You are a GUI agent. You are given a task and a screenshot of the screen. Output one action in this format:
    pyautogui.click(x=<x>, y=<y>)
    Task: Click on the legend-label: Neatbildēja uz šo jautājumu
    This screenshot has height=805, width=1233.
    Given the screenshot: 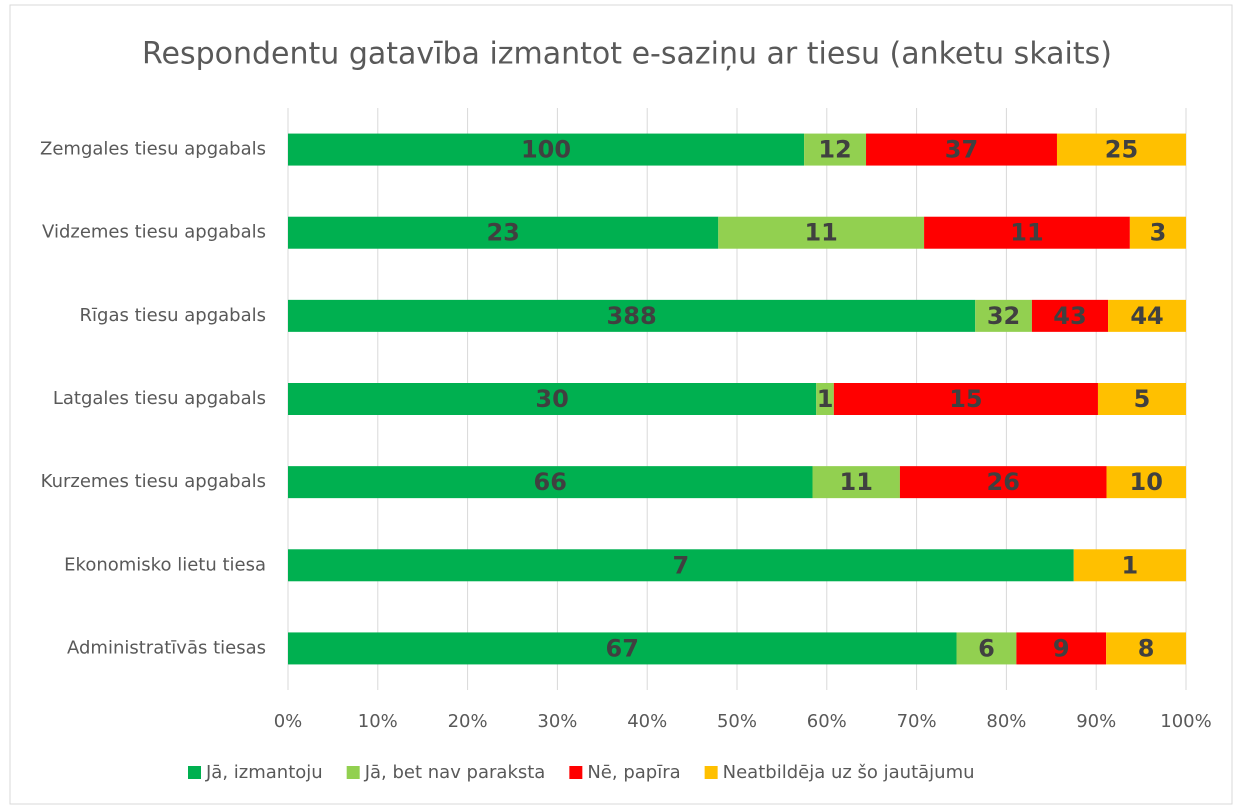 What is the action you would take?
    pyautogui.click(x=849, y=772)
    